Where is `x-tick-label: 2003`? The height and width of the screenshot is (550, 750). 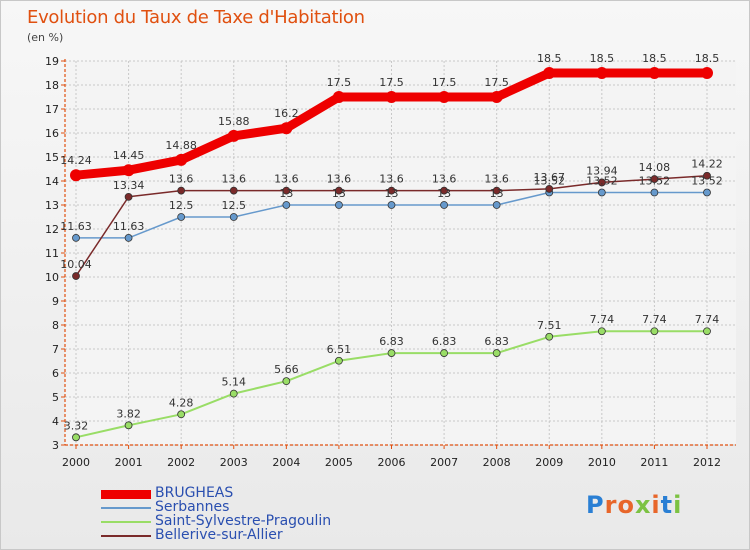
x-tick-label: 2003 is located at coordinates (234, 462).